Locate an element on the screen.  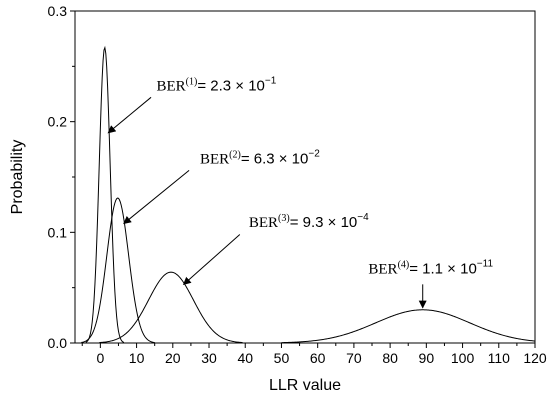
series-3-curve is located at coordinates (171, 307).